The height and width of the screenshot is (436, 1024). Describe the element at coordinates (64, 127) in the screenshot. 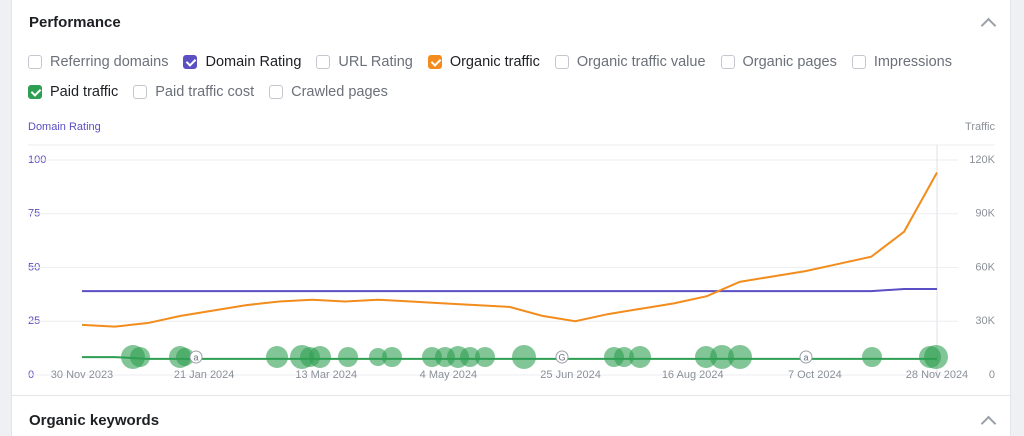

I see `y-axis-title: Domain Rating` at that location.